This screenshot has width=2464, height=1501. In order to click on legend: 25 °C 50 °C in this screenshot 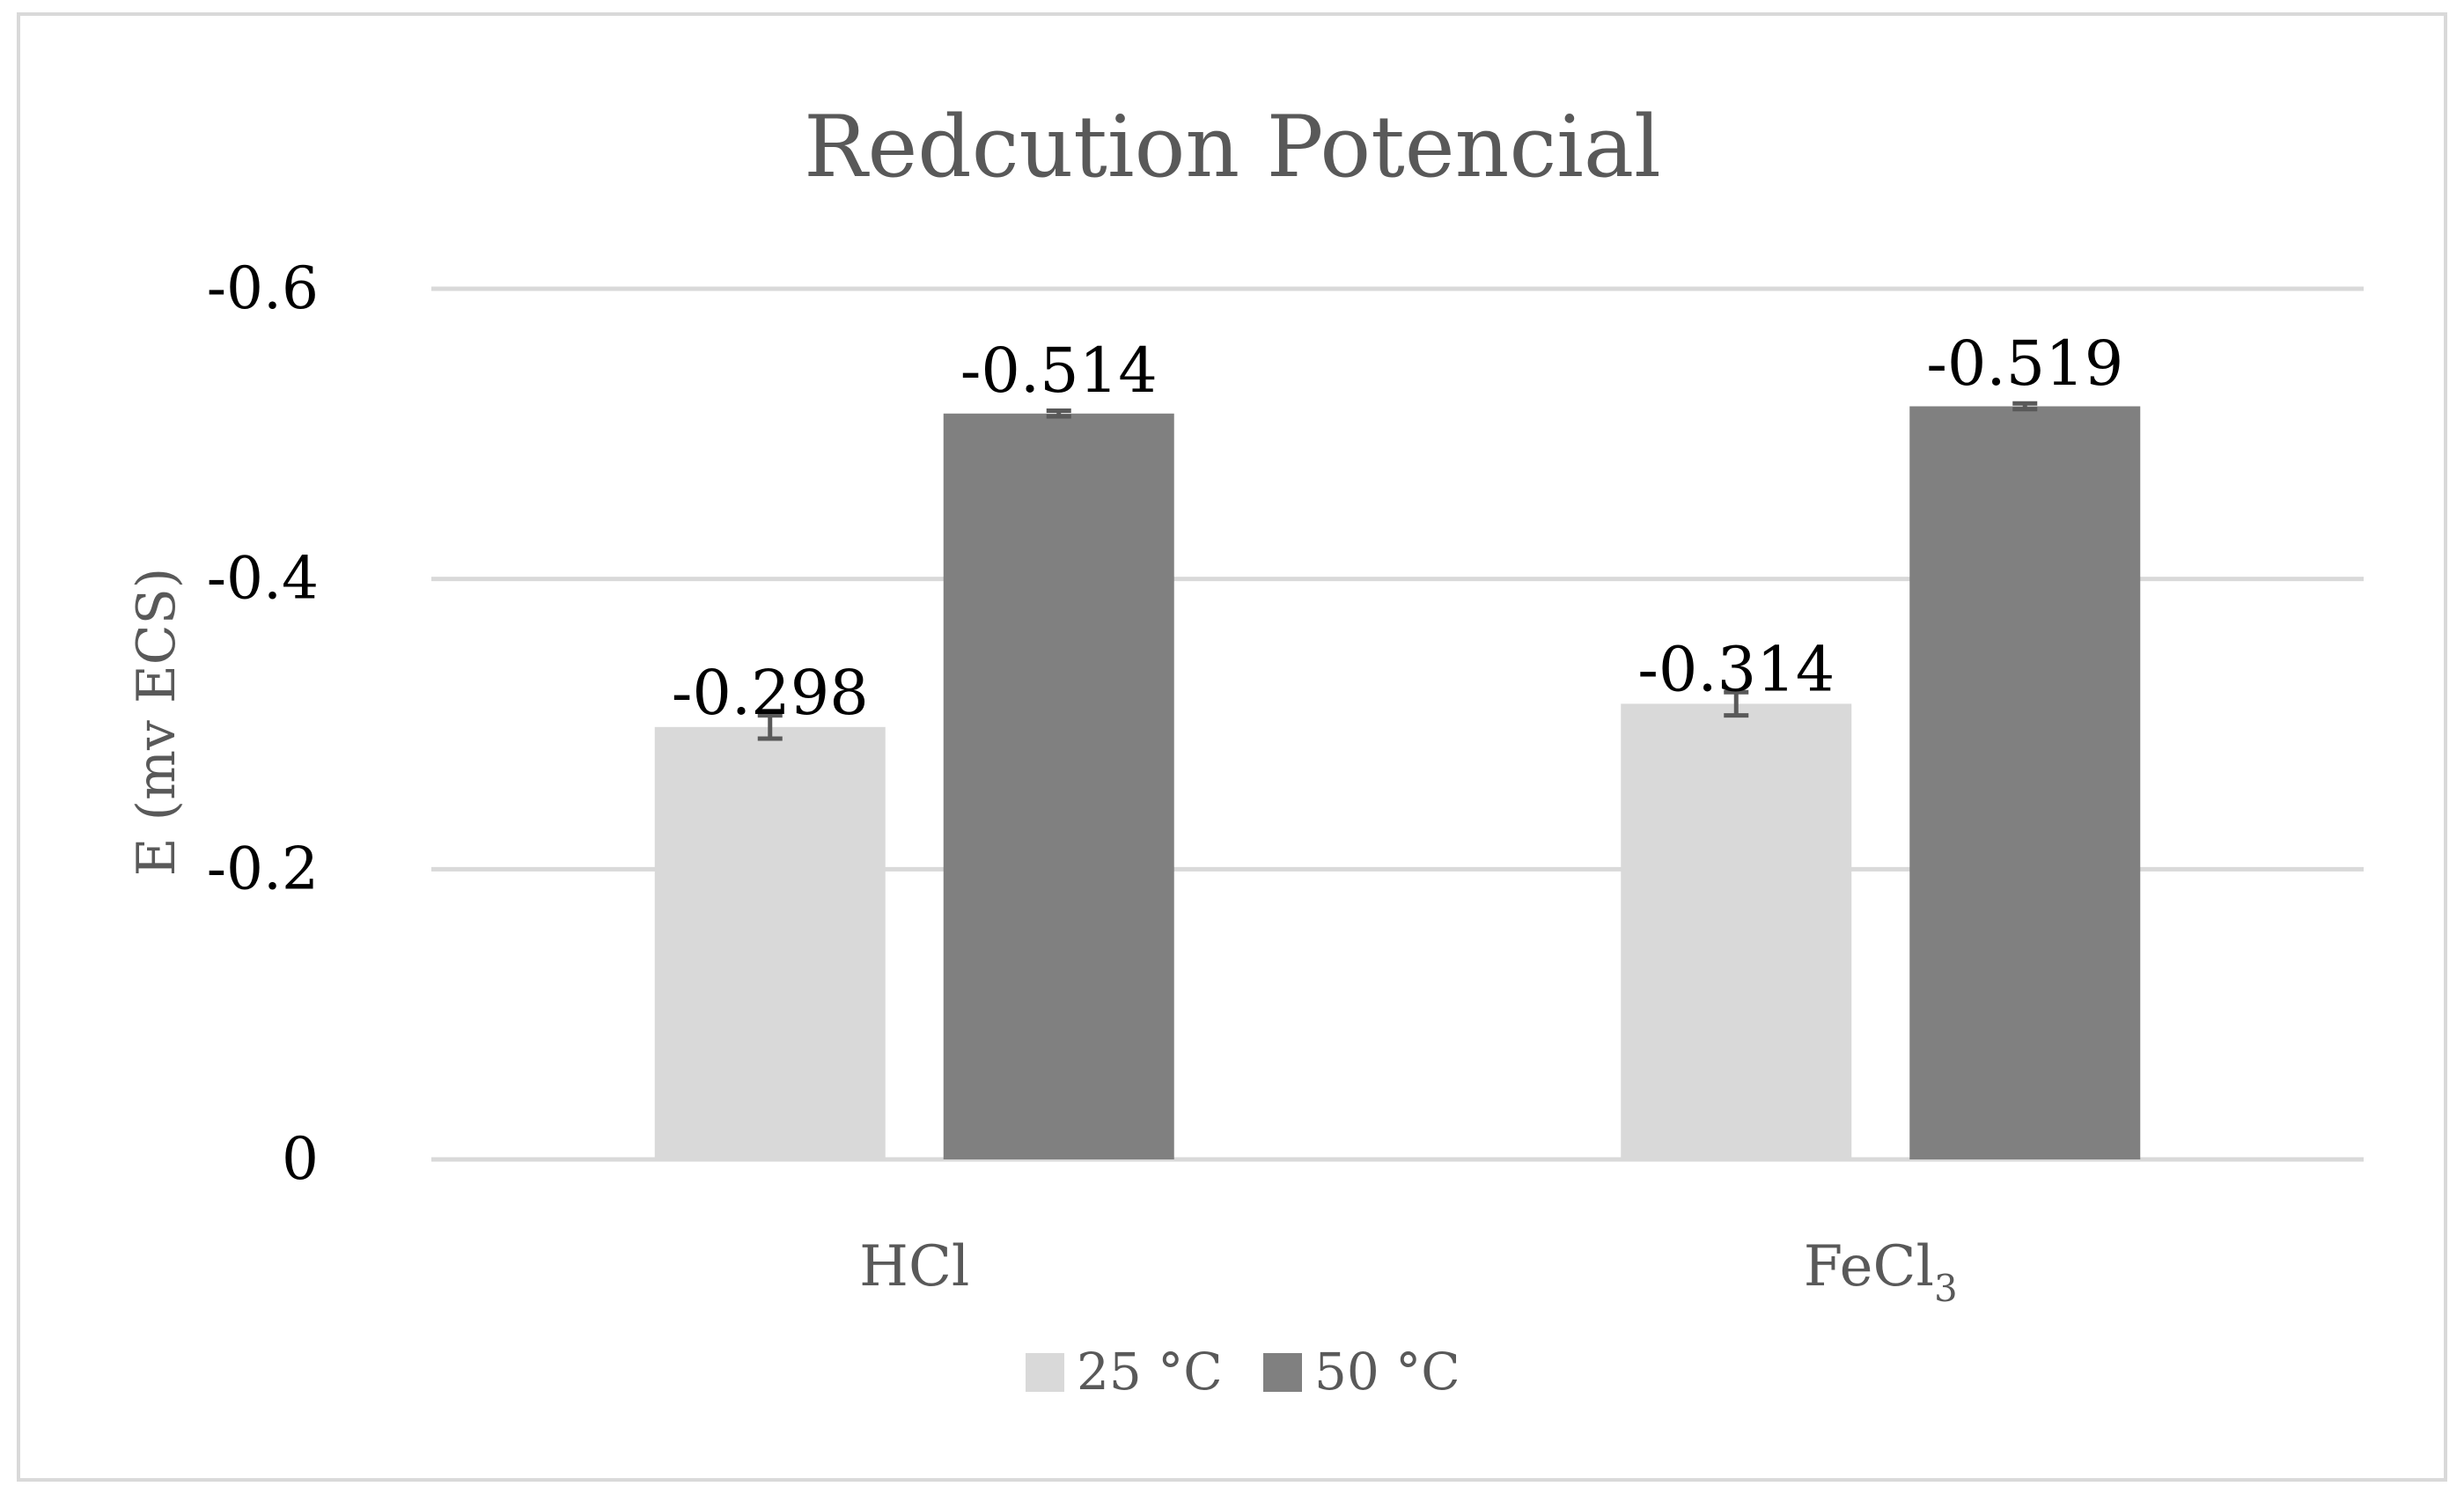, I will do `click(1243, 1372)`.